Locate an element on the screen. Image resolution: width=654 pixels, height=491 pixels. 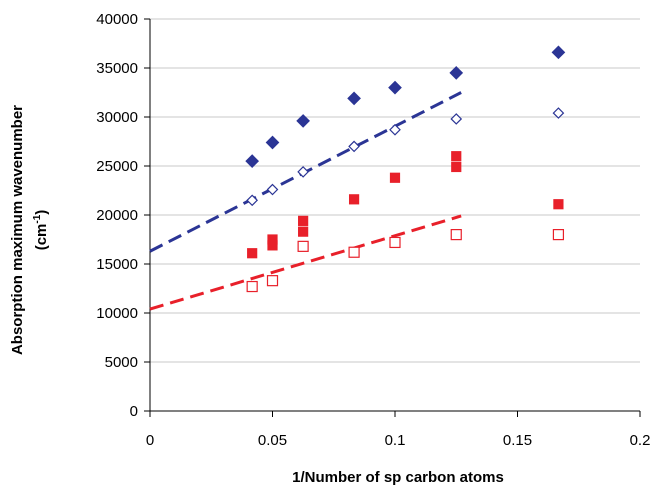
y-axis-title: Absorption maximum wavenumber is located at coordinates (17, 230).